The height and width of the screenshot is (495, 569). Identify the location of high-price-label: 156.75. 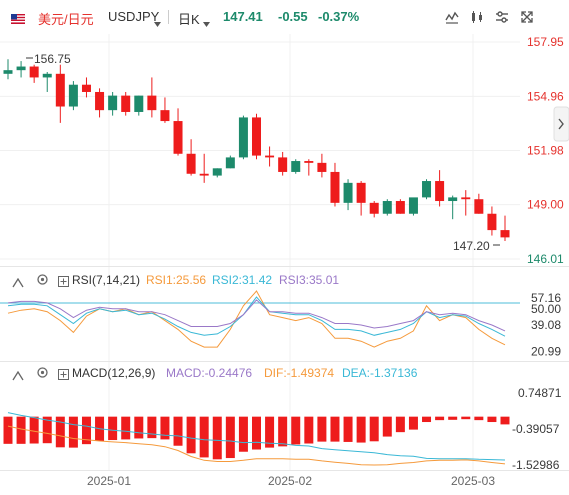
(52, 59).